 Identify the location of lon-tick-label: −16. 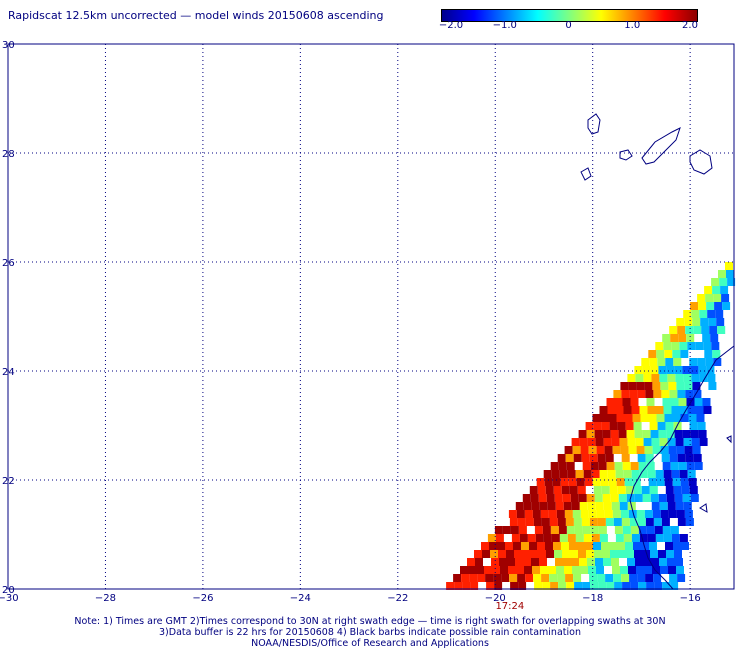
(690, 598).